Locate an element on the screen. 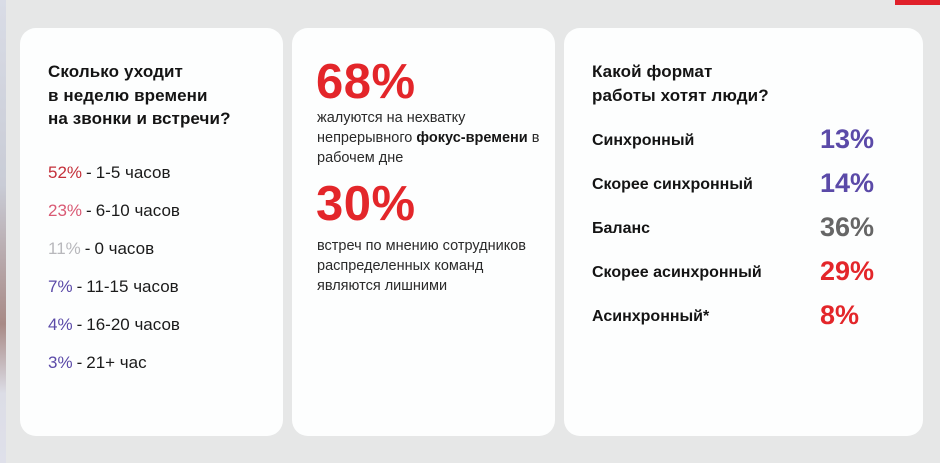 The height and width of the screenshot is (463, 940). hours-list-item: 52% -1-5 часов is located at coordinates (114, 180).